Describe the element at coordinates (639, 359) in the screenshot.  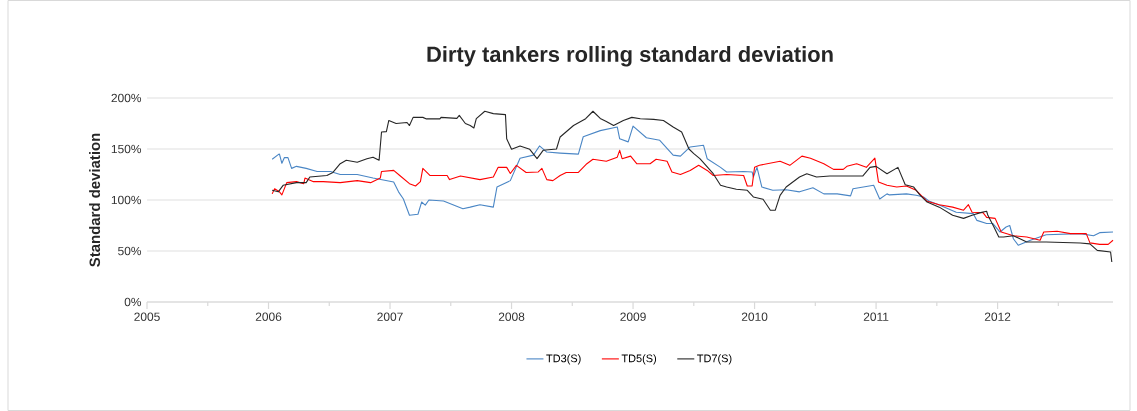
I see `legend-label: TD5(S)` at that location.